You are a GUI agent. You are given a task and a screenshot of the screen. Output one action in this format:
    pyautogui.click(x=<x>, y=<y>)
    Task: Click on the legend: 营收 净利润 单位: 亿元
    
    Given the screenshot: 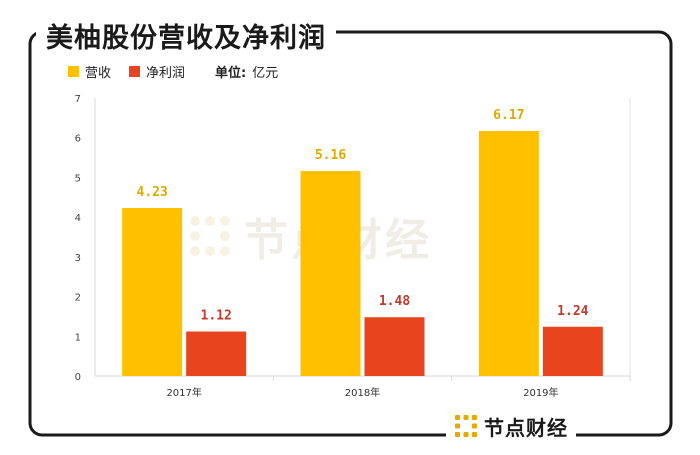 What is the action you would take?
    pyautogui.click(x=173, y=71)
    